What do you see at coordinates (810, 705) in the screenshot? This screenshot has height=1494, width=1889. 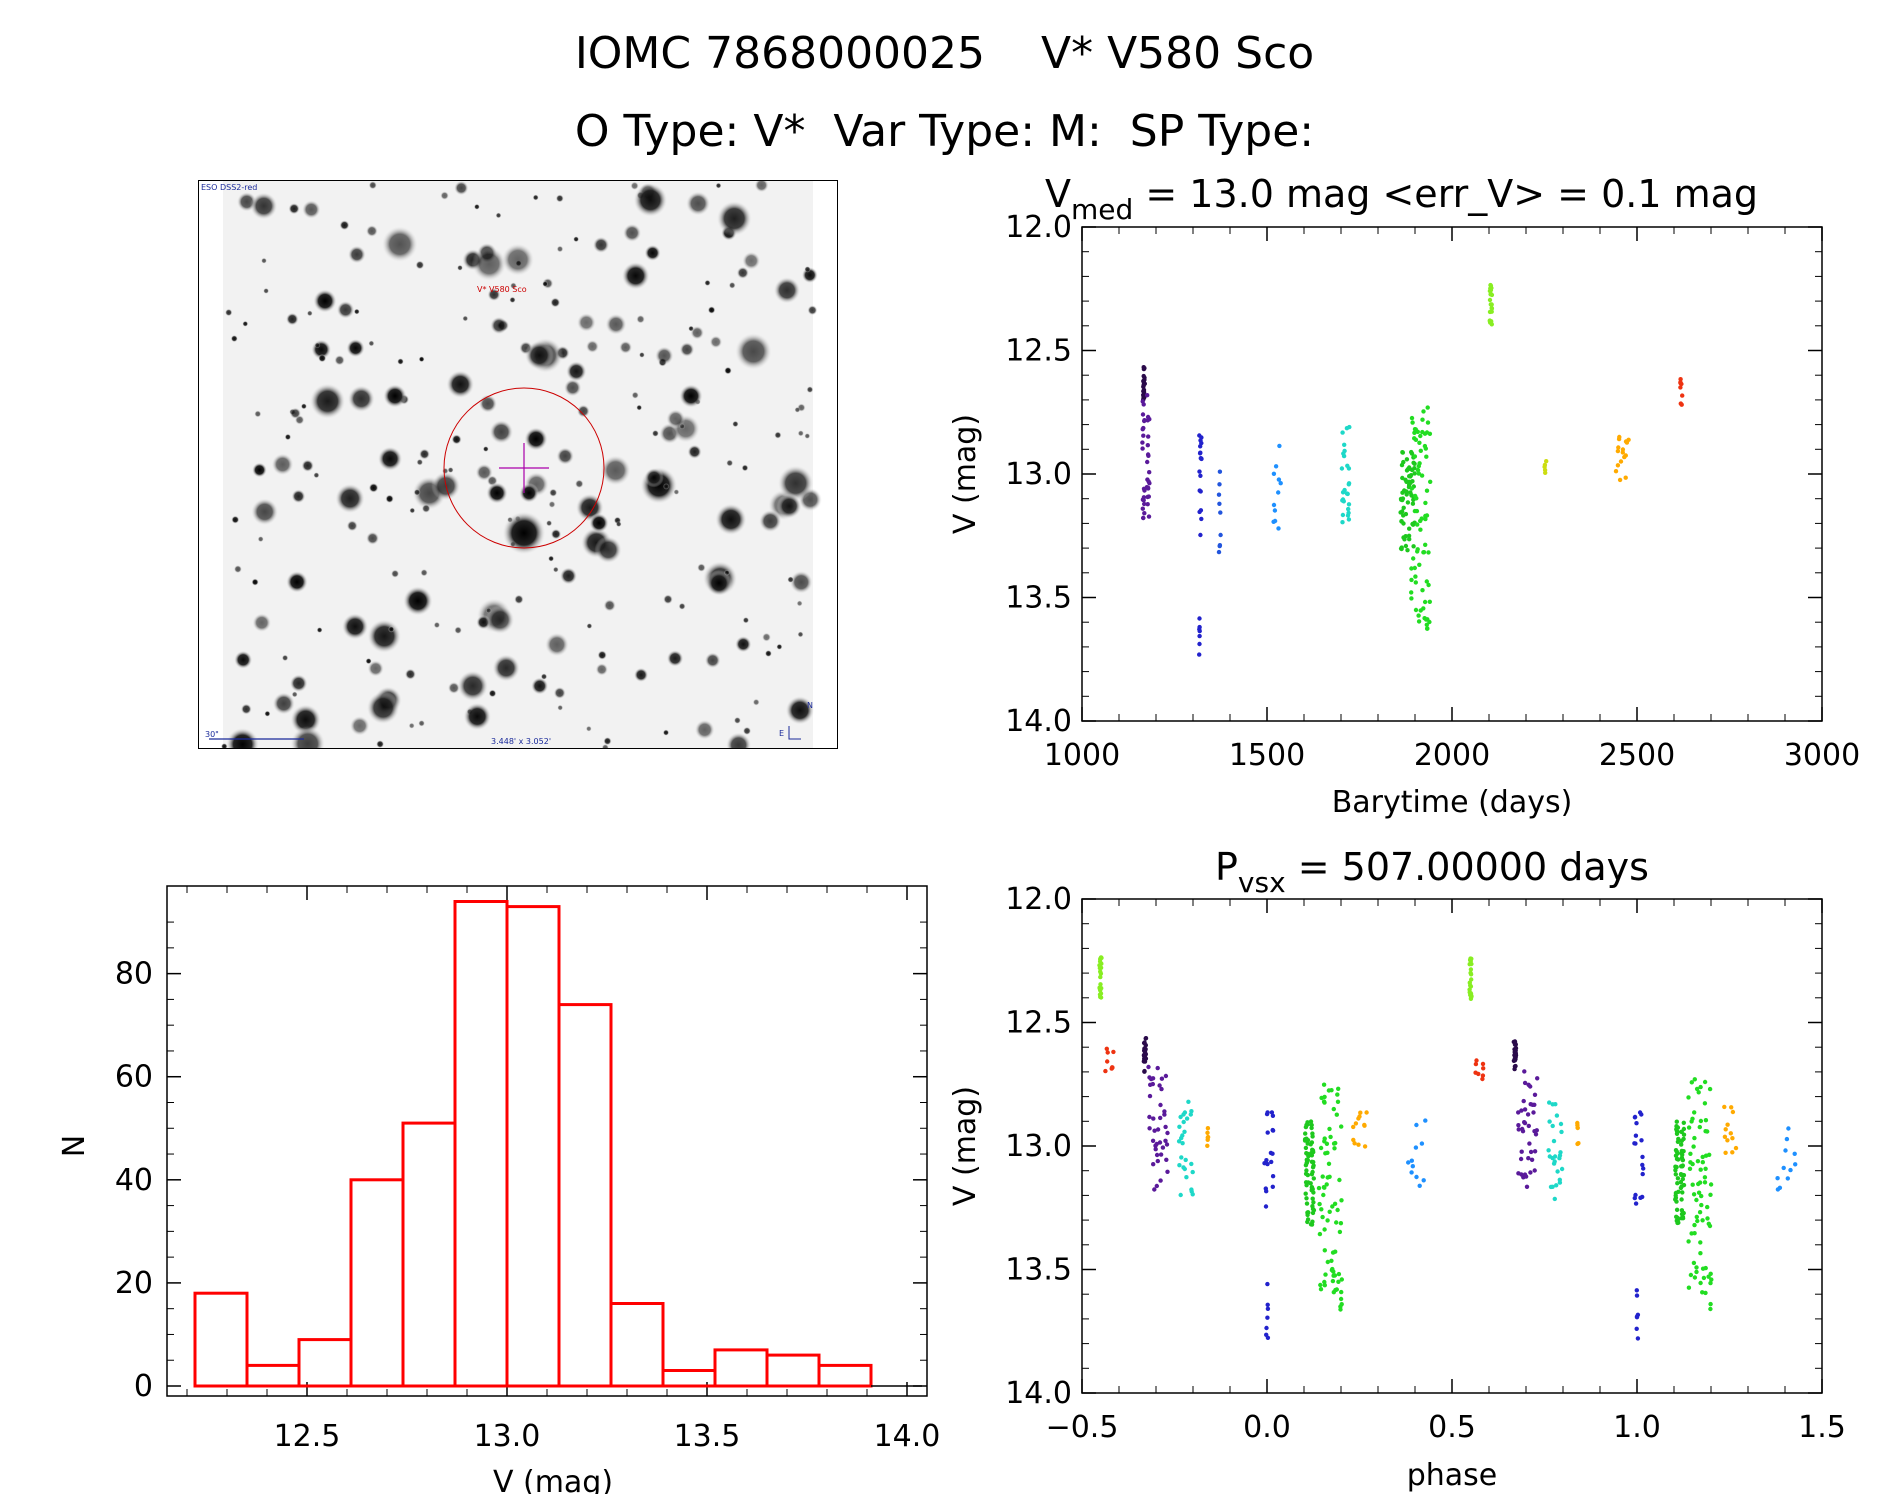 I see `north-label: N` at bounding box center [810, 705].